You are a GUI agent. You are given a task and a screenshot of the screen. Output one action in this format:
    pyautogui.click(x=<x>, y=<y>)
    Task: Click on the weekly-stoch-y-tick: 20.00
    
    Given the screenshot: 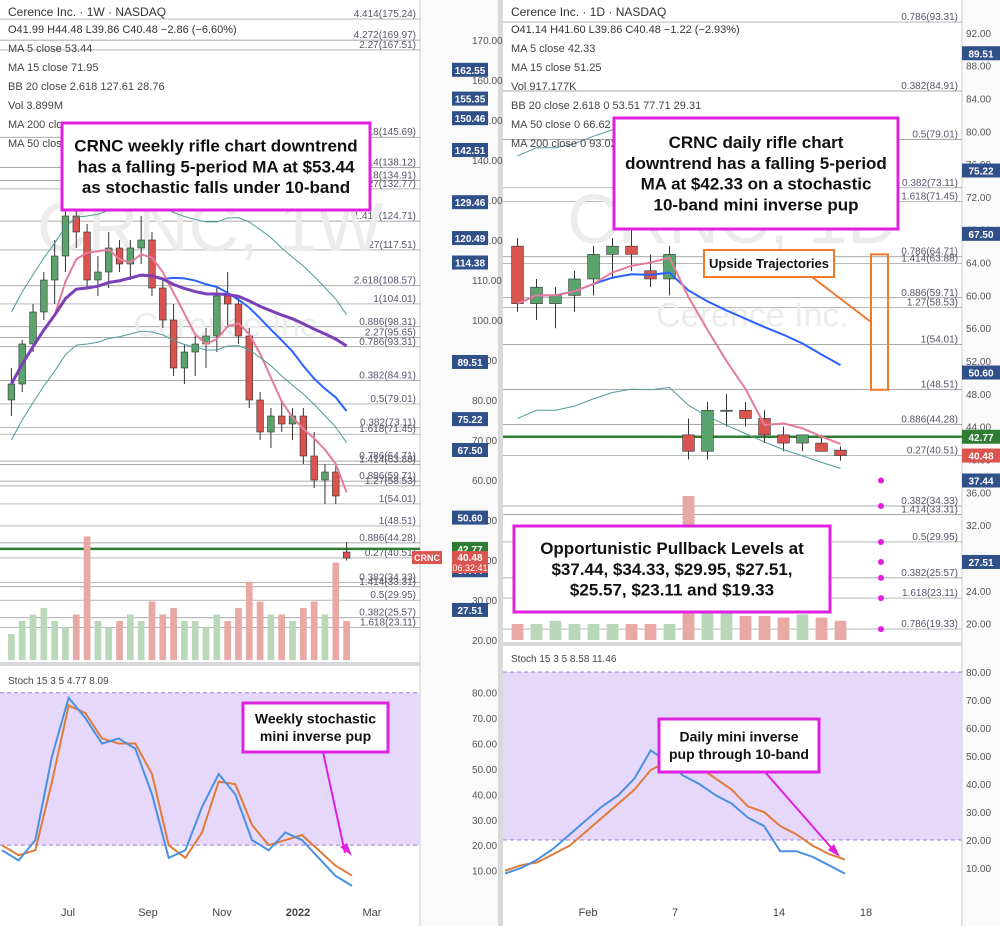 What is the action you would take?
    pyautogui.click(x=484, y=846)
    